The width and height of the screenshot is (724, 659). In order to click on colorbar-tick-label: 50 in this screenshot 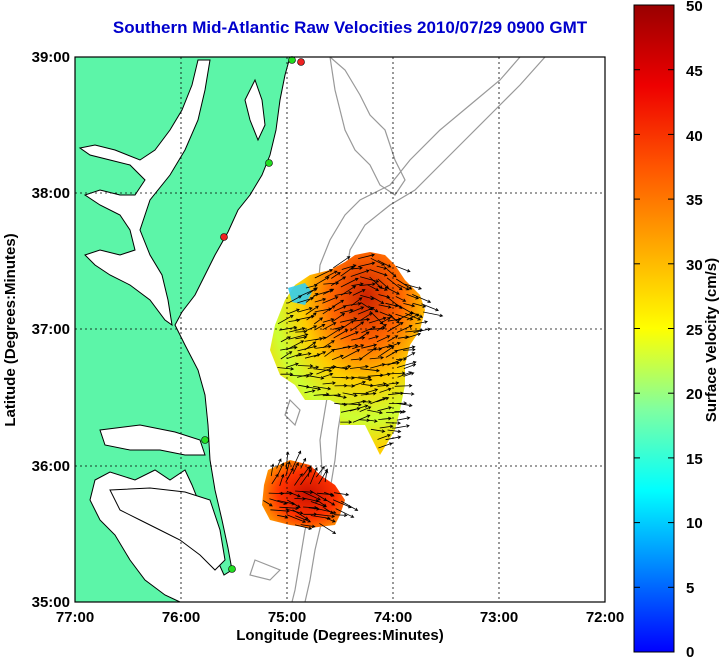, I will do `click(694, 7)`.